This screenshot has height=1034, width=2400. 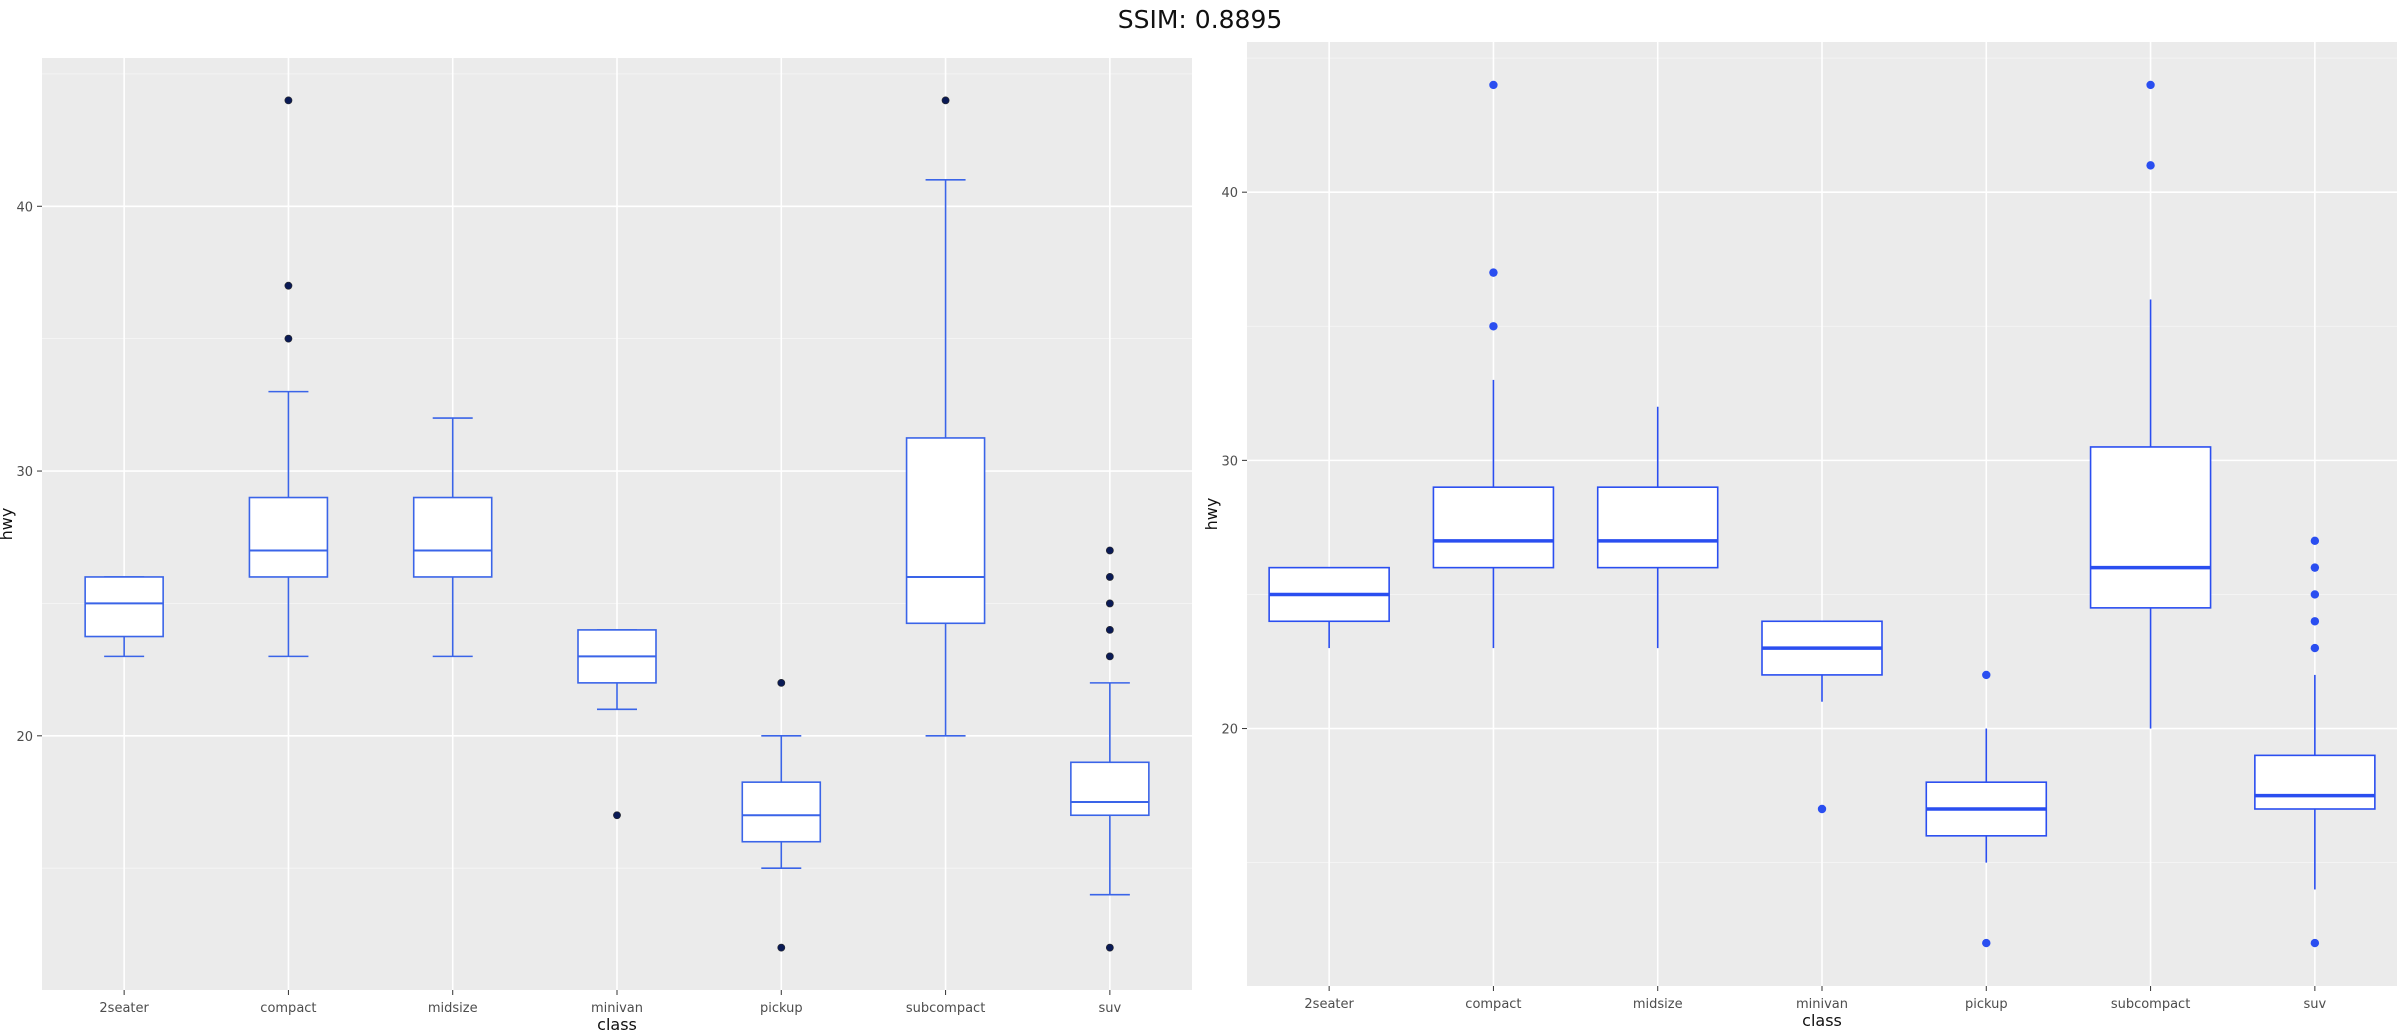 What do you see at coordinates (288, 1008) in the screenshot?
I see `left-x-tick-label: compact` at bounding box center [288, 1008].